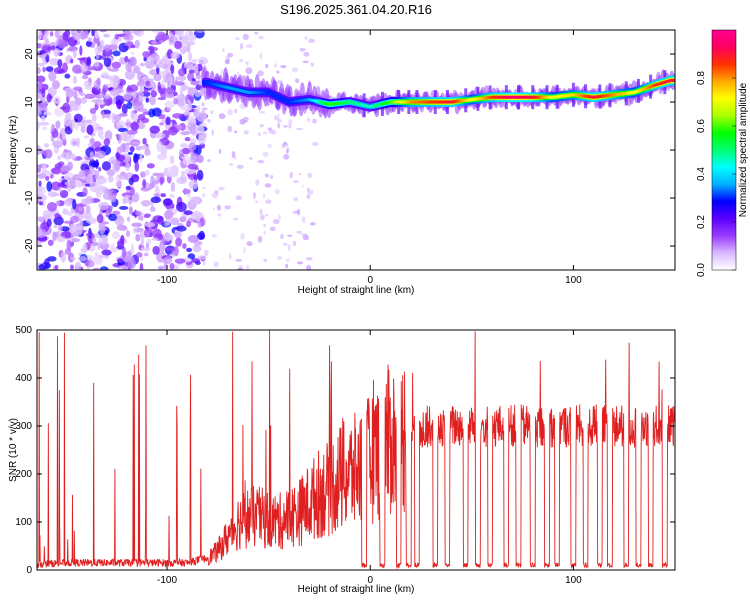 The width and height of the screenshot is (750, 605). Describe the element at coordinates (23, 426) in the screenshot. I see `y-tick-label: 300` at that location.